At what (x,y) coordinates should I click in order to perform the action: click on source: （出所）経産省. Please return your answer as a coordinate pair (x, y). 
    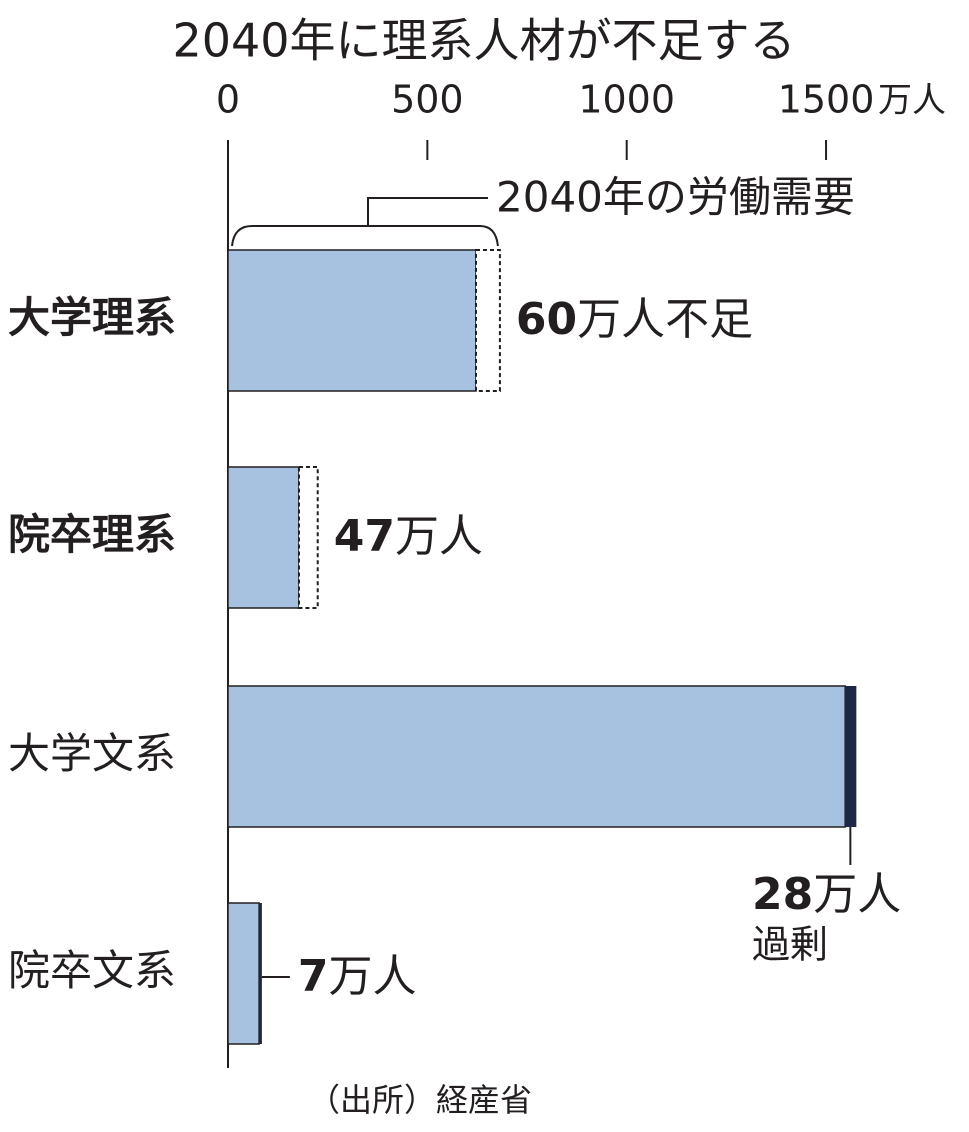
    Looking at the image, I should click on (420, 1100).